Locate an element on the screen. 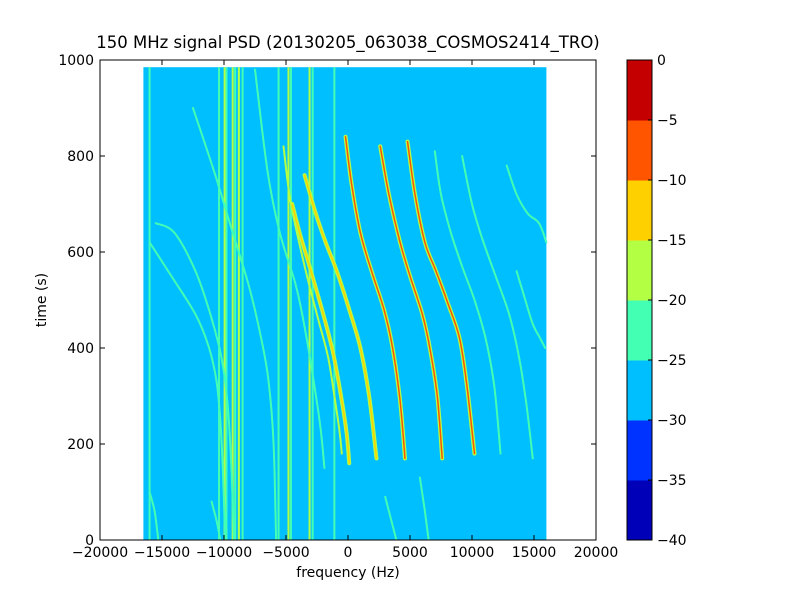 This screenshot has width=800, height=600. y-tick-label: 400 is located at coordinates (80, 349).